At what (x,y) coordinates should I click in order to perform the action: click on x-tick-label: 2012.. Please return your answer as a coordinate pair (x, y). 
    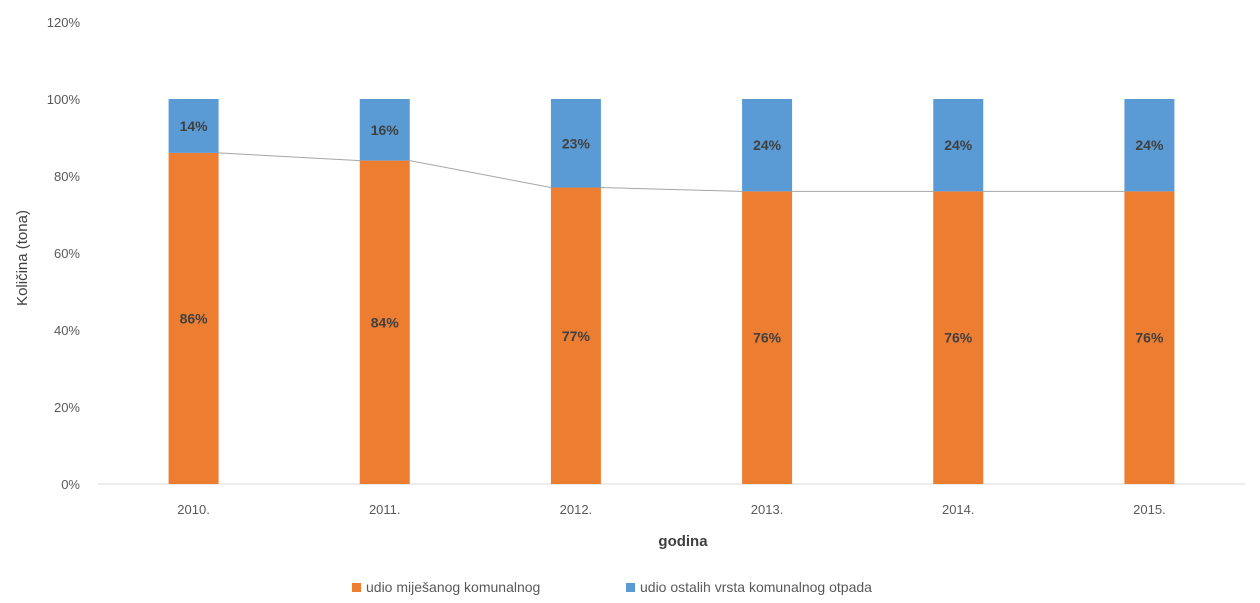
    Looking at the image, I should click on (576, 509).